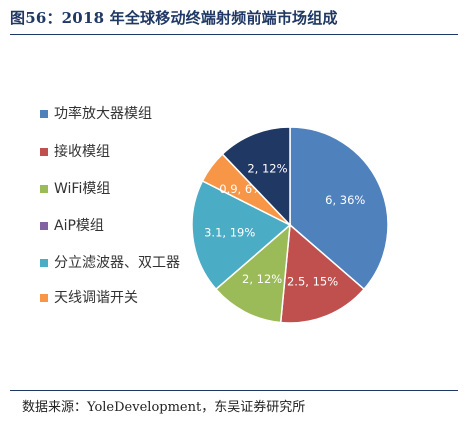  Describe the element at coordinates (174, 18) in the screenshot. I see `figure-title: 图56：2018 年全球移动终端射频前端市场组成` at that location.